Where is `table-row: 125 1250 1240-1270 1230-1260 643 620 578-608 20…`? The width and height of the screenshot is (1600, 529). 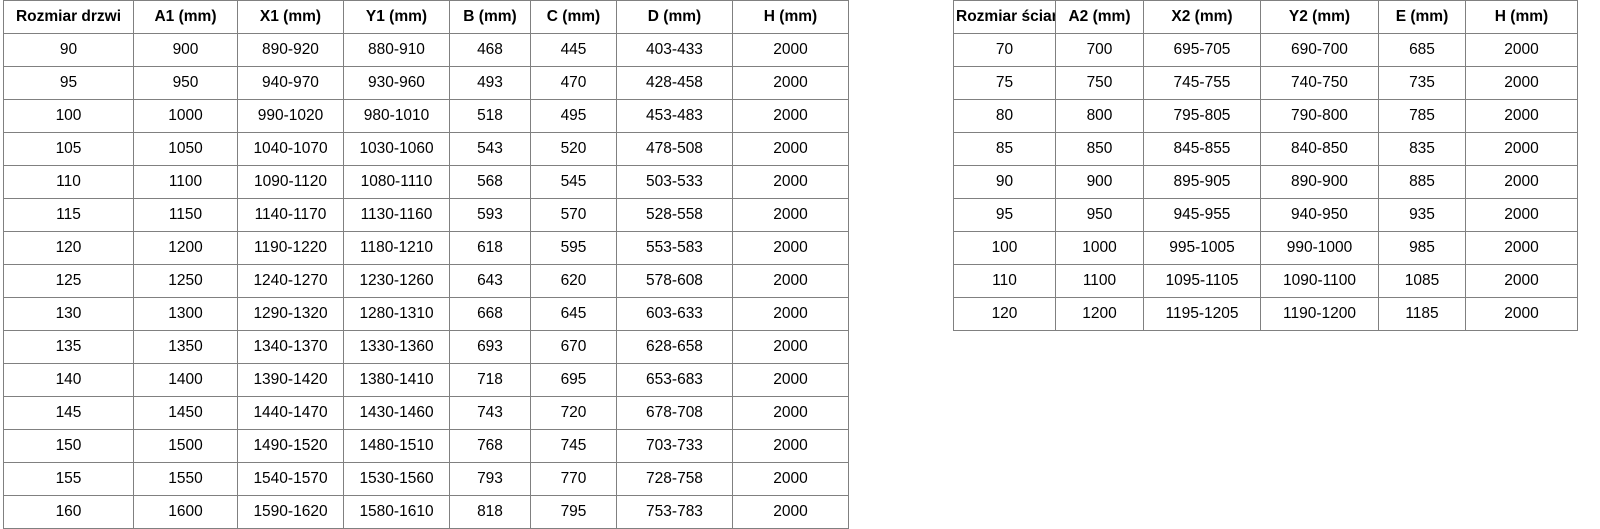
table-row: 125 1250 1240-1270 1230-1260 643 620 578-608 20… is located at coordinates (426, 281).